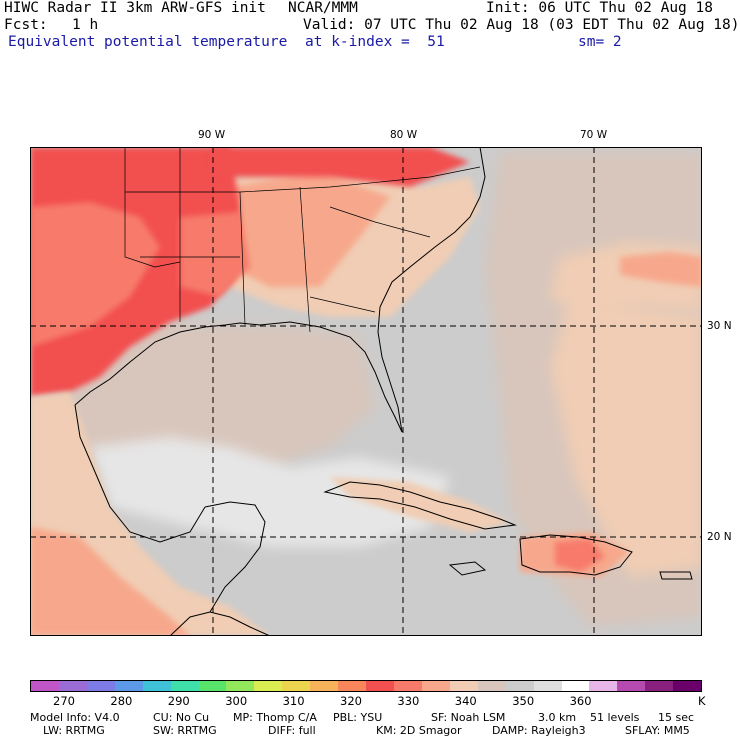 This screenshot has height=740, width=740. Describe the element at coordinates (661, 269) in the screenshot. I see `atlantic-warm-core` at that location.